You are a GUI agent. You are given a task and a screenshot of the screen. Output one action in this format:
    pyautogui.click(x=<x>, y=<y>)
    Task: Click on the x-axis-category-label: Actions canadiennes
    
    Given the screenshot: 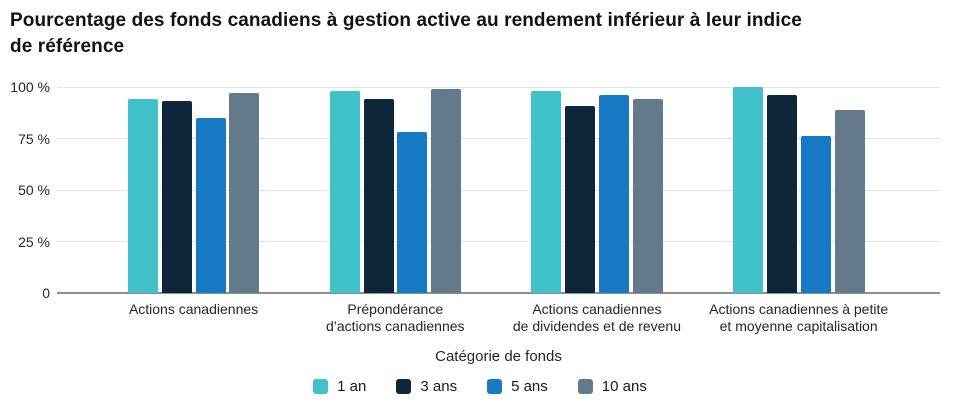 What is the action you would take?
    pyautogui.click(x=193, y=309)
    